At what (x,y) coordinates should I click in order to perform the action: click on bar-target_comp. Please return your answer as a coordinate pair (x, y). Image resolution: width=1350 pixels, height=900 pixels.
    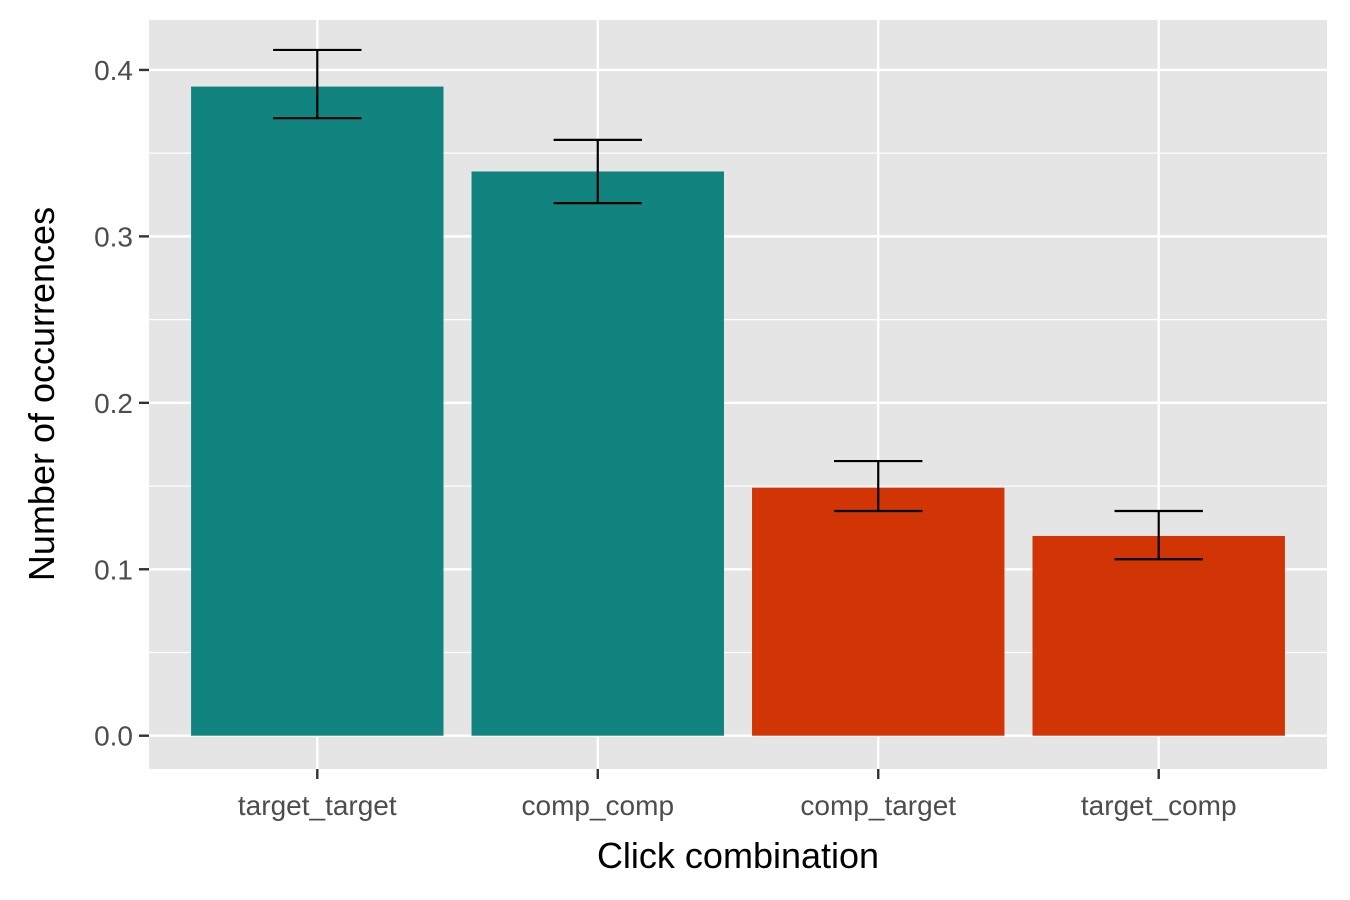
    Looking at the image, I should click on (1158, 635).